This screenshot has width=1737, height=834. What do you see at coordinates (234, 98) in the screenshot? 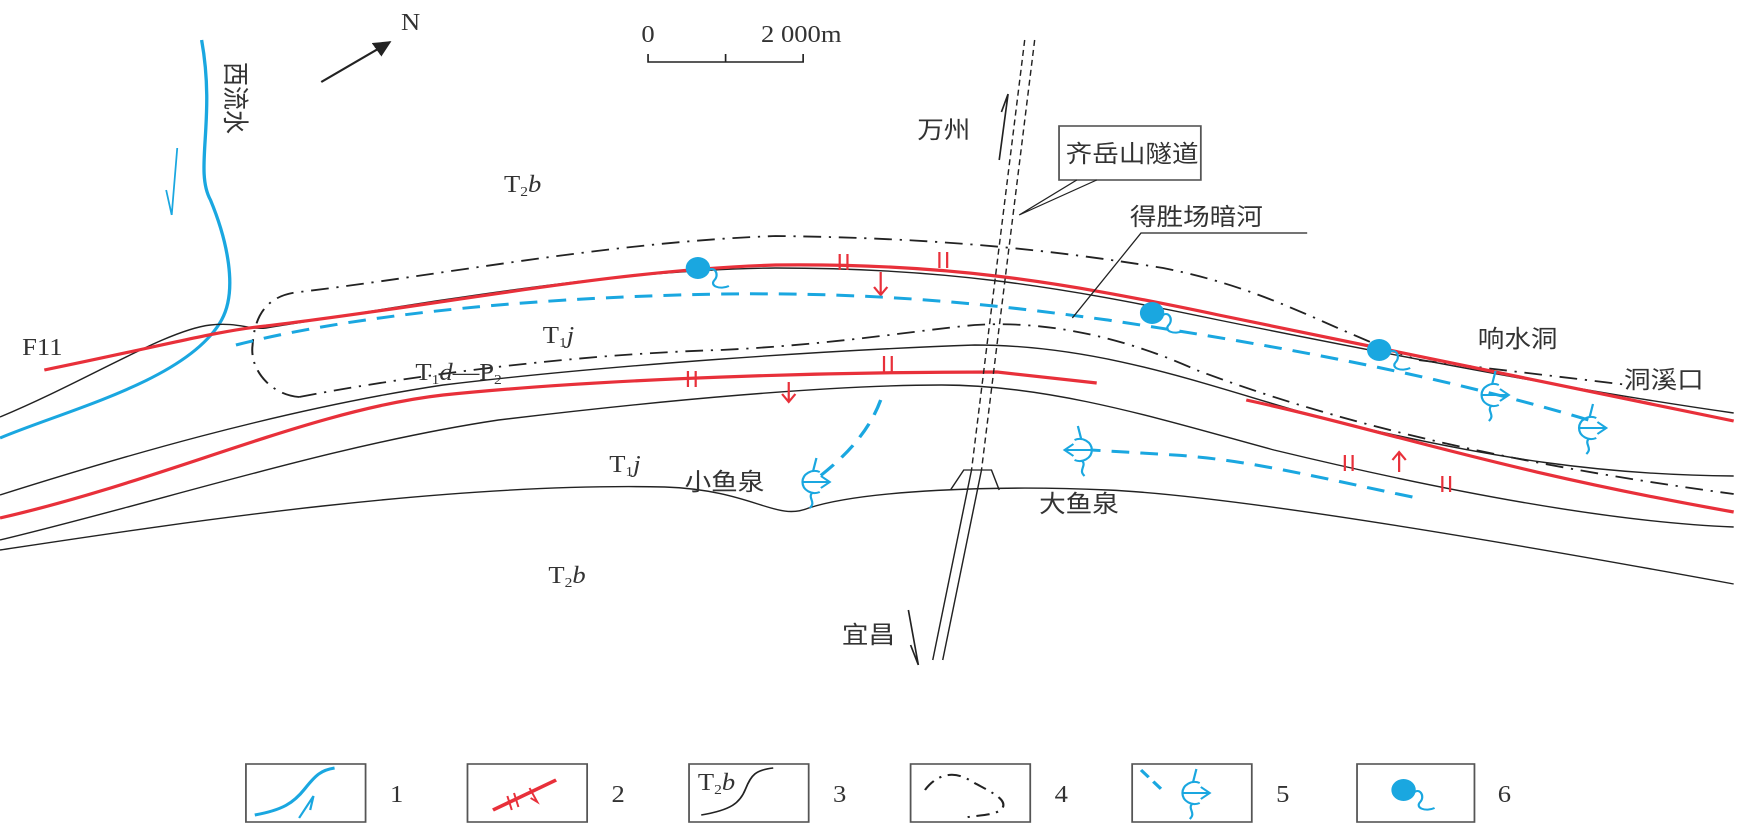
I see `river-label: 西流水` at bounding box center [234, 98].